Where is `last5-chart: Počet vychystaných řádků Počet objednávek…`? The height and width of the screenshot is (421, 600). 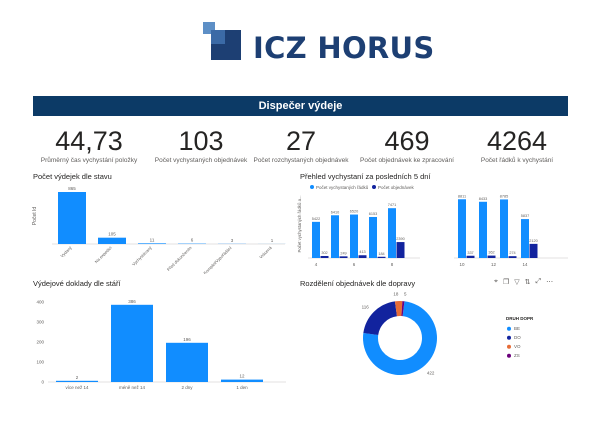
last5-chart: Počet vychystaných řádků Počet objednávek… is located at coordinates (432, 225).